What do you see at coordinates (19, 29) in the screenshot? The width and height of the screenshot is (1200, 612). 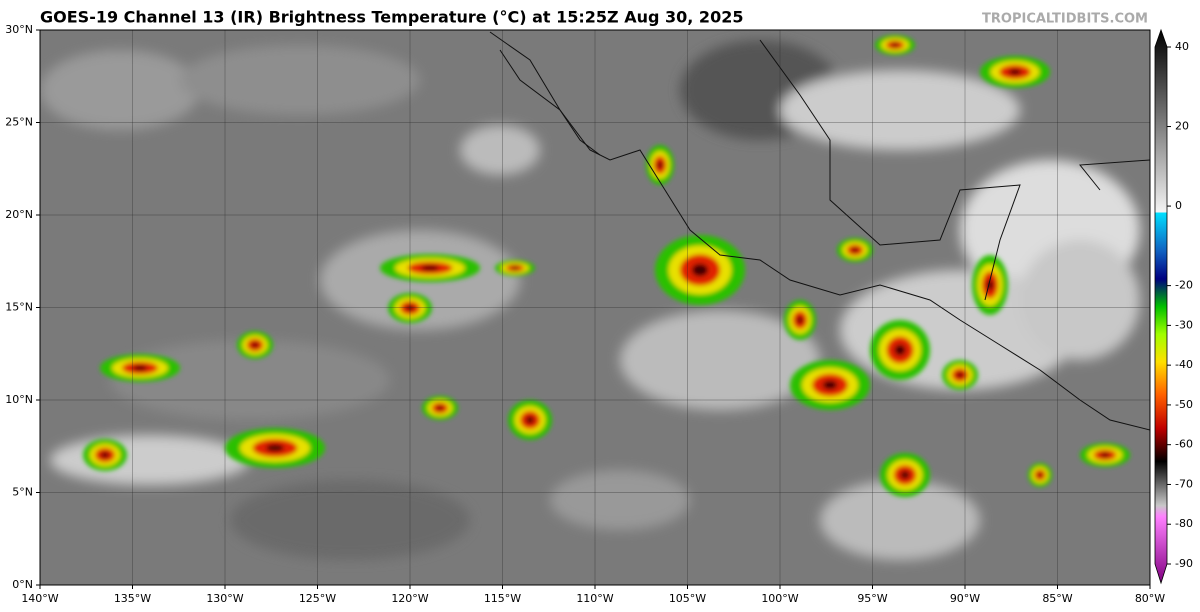 I see `lat-label: 30°N` at bounding box center [19, 29].